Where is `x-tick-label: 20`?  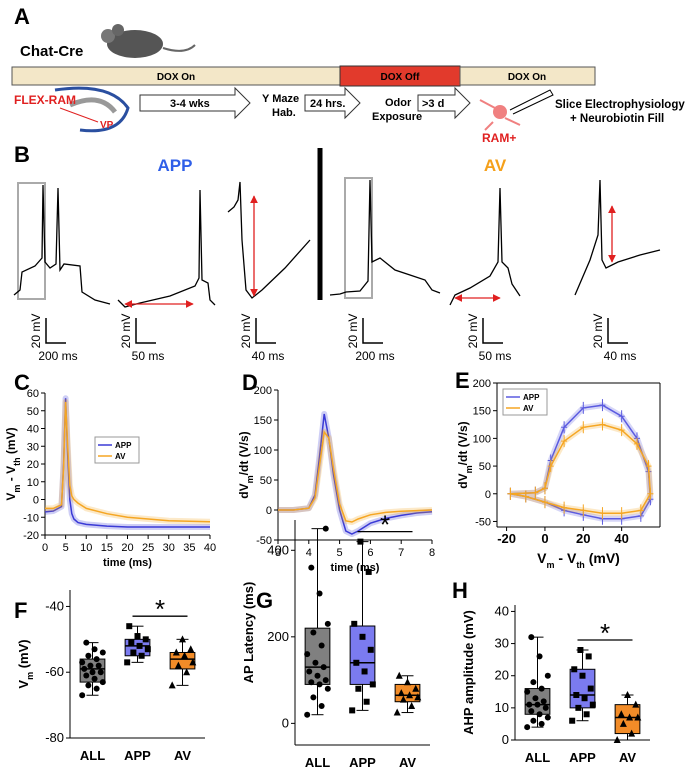 x-tick-label: 20 is located at coordinates (583, 538).